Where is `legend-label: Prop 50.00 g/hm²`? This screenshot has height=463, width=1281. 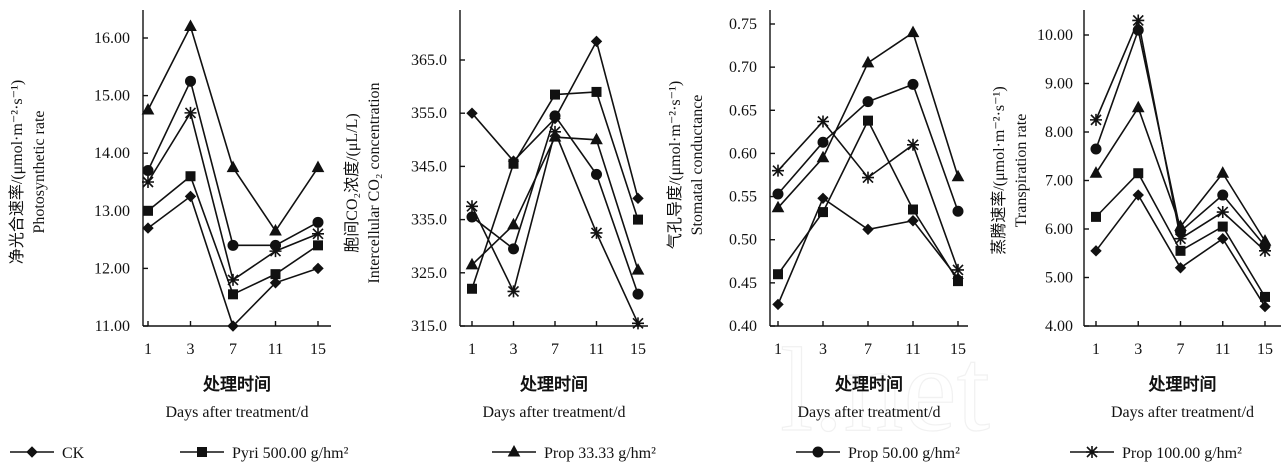 legend-label: Prop 50.00 g/hm² is located at coordinates (904, 453).